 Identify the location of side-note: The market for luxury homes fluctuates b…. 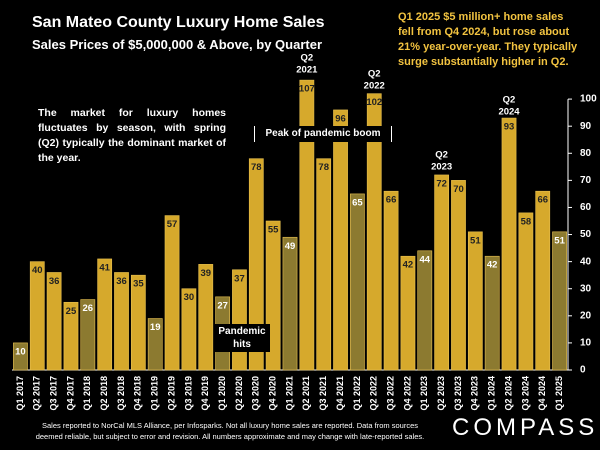
(132, 135).